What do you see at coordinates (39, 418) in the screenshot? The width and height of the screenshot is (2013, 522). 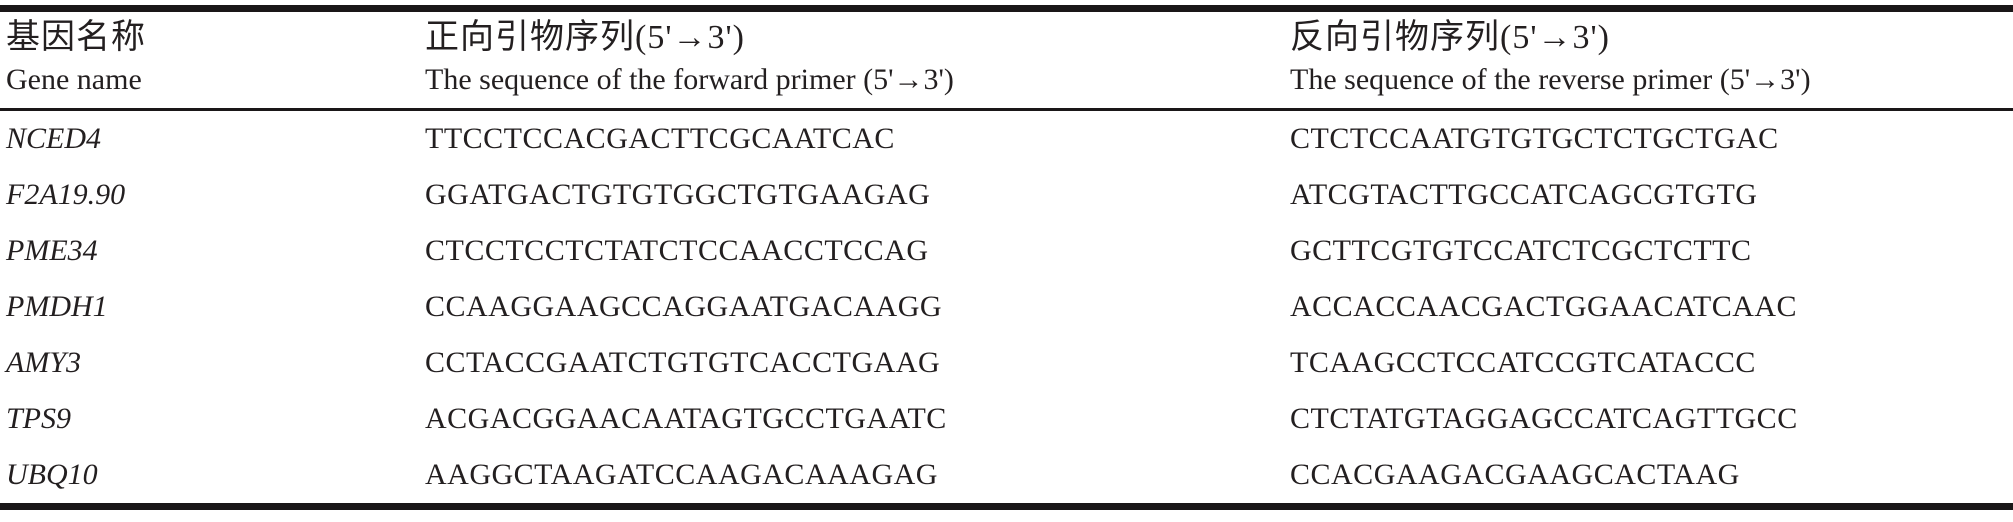 I see `gene-name-cell: TPS9` at bounding box center [39, 418].